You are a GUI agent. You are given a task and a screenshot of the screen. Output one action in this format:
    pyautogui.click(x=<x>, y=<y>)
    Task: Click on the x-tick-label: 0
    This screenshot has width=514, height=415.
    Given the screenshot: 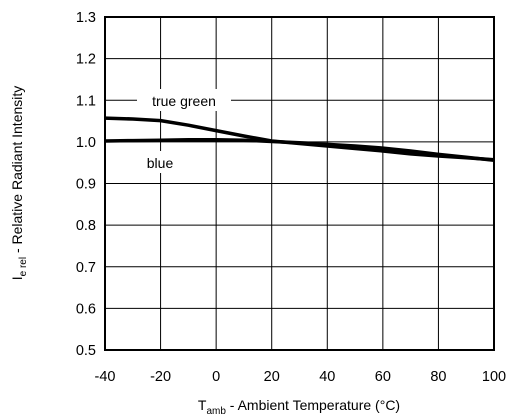 What is the action you would take?
    pyautogui.click(x=216, y=377)
    